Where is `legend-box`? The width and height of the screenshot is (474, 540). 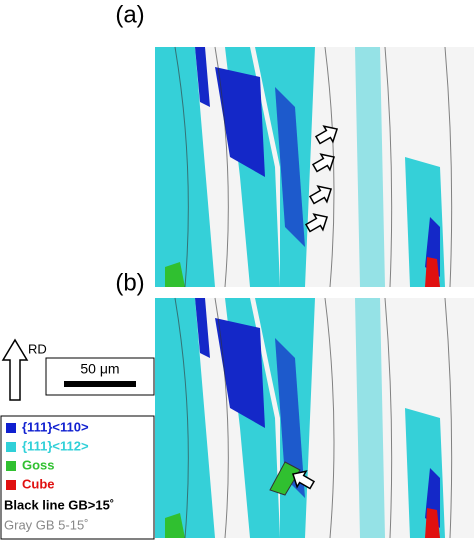 legend-box is located at coordinates (77, 477).